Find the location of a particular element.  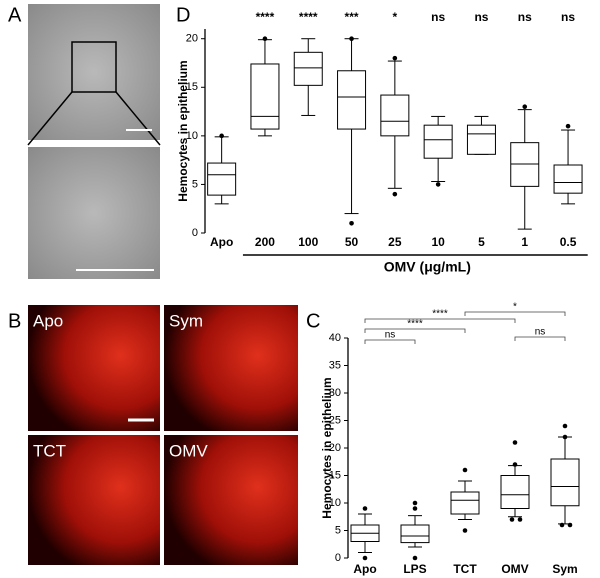

y-tick-label: 25 is located at coordinates (335, 420).